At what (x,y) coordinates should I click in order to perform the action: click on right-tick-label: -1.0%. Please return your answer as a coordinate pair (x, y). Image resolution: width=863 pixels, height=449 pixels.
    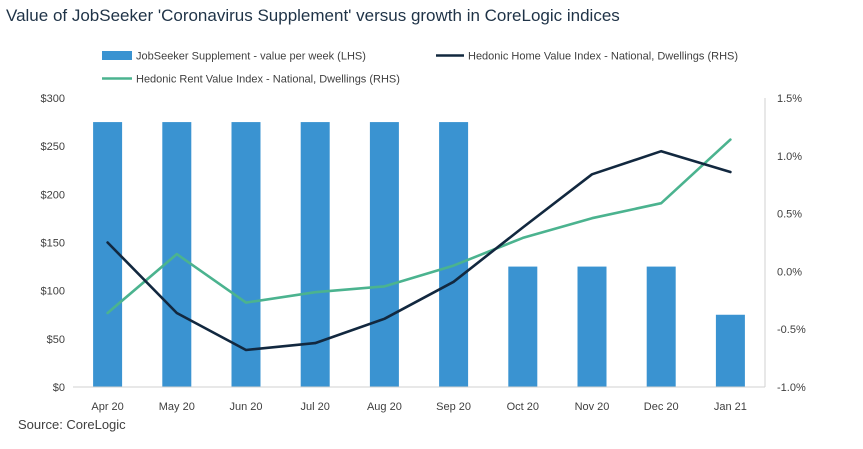
    Looking at the image, I should click on (791, 388).